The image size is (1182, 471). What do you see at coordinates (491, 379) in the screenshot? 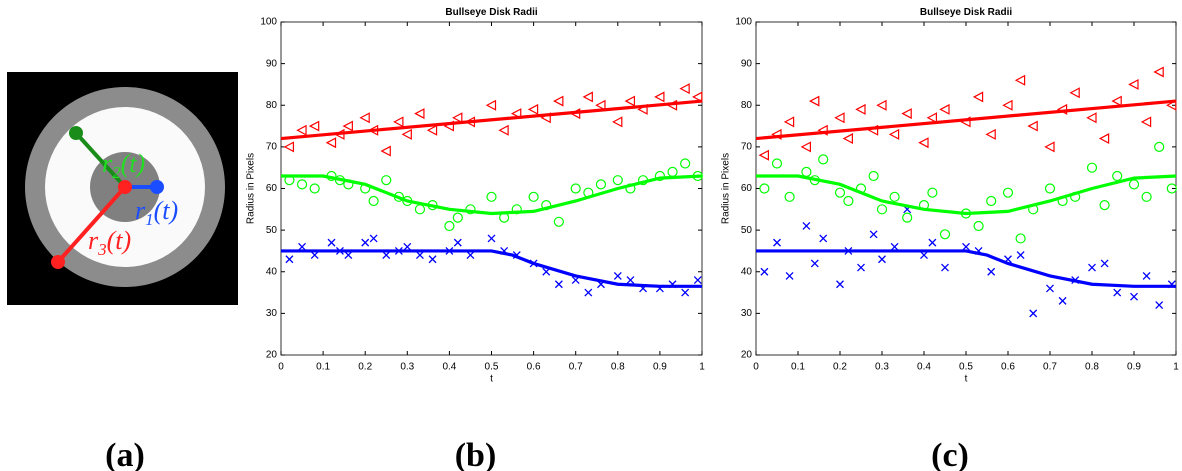
I see `x-axis-label: t` at bounding box center [491, 379].